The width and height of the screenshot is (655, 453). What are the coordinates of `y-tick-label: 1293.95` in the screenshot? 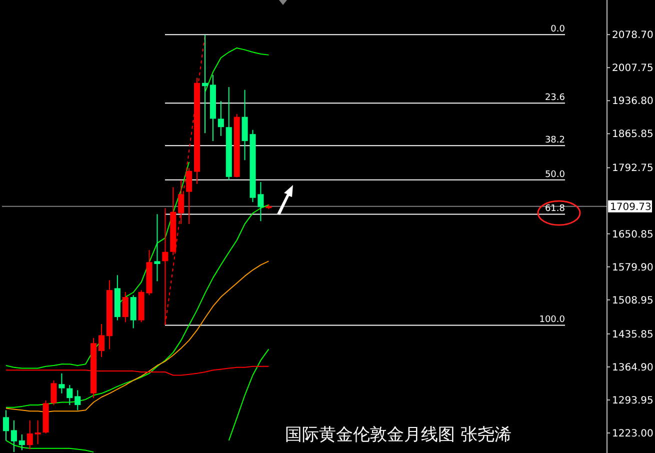 It's located at (633, 400).